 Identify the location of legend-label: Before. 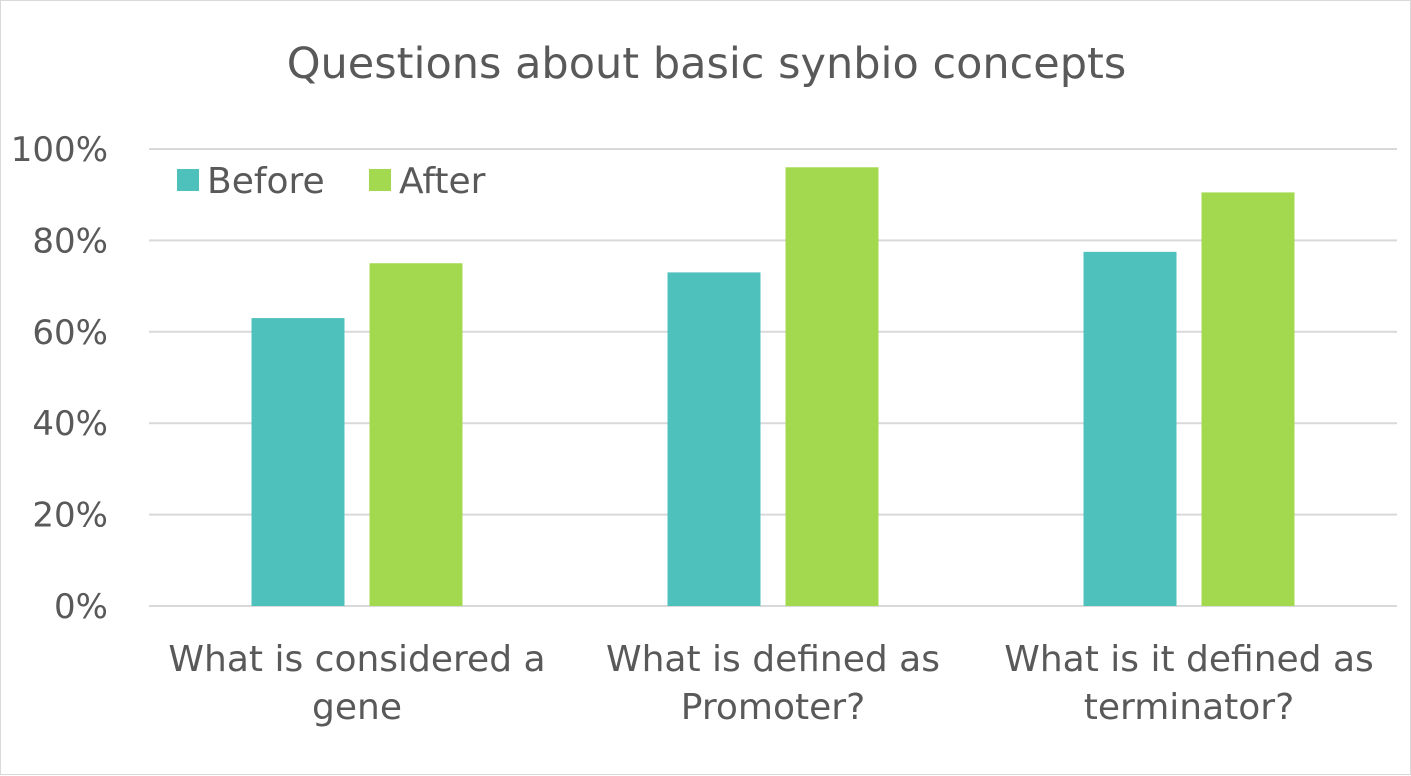
(266, 181).